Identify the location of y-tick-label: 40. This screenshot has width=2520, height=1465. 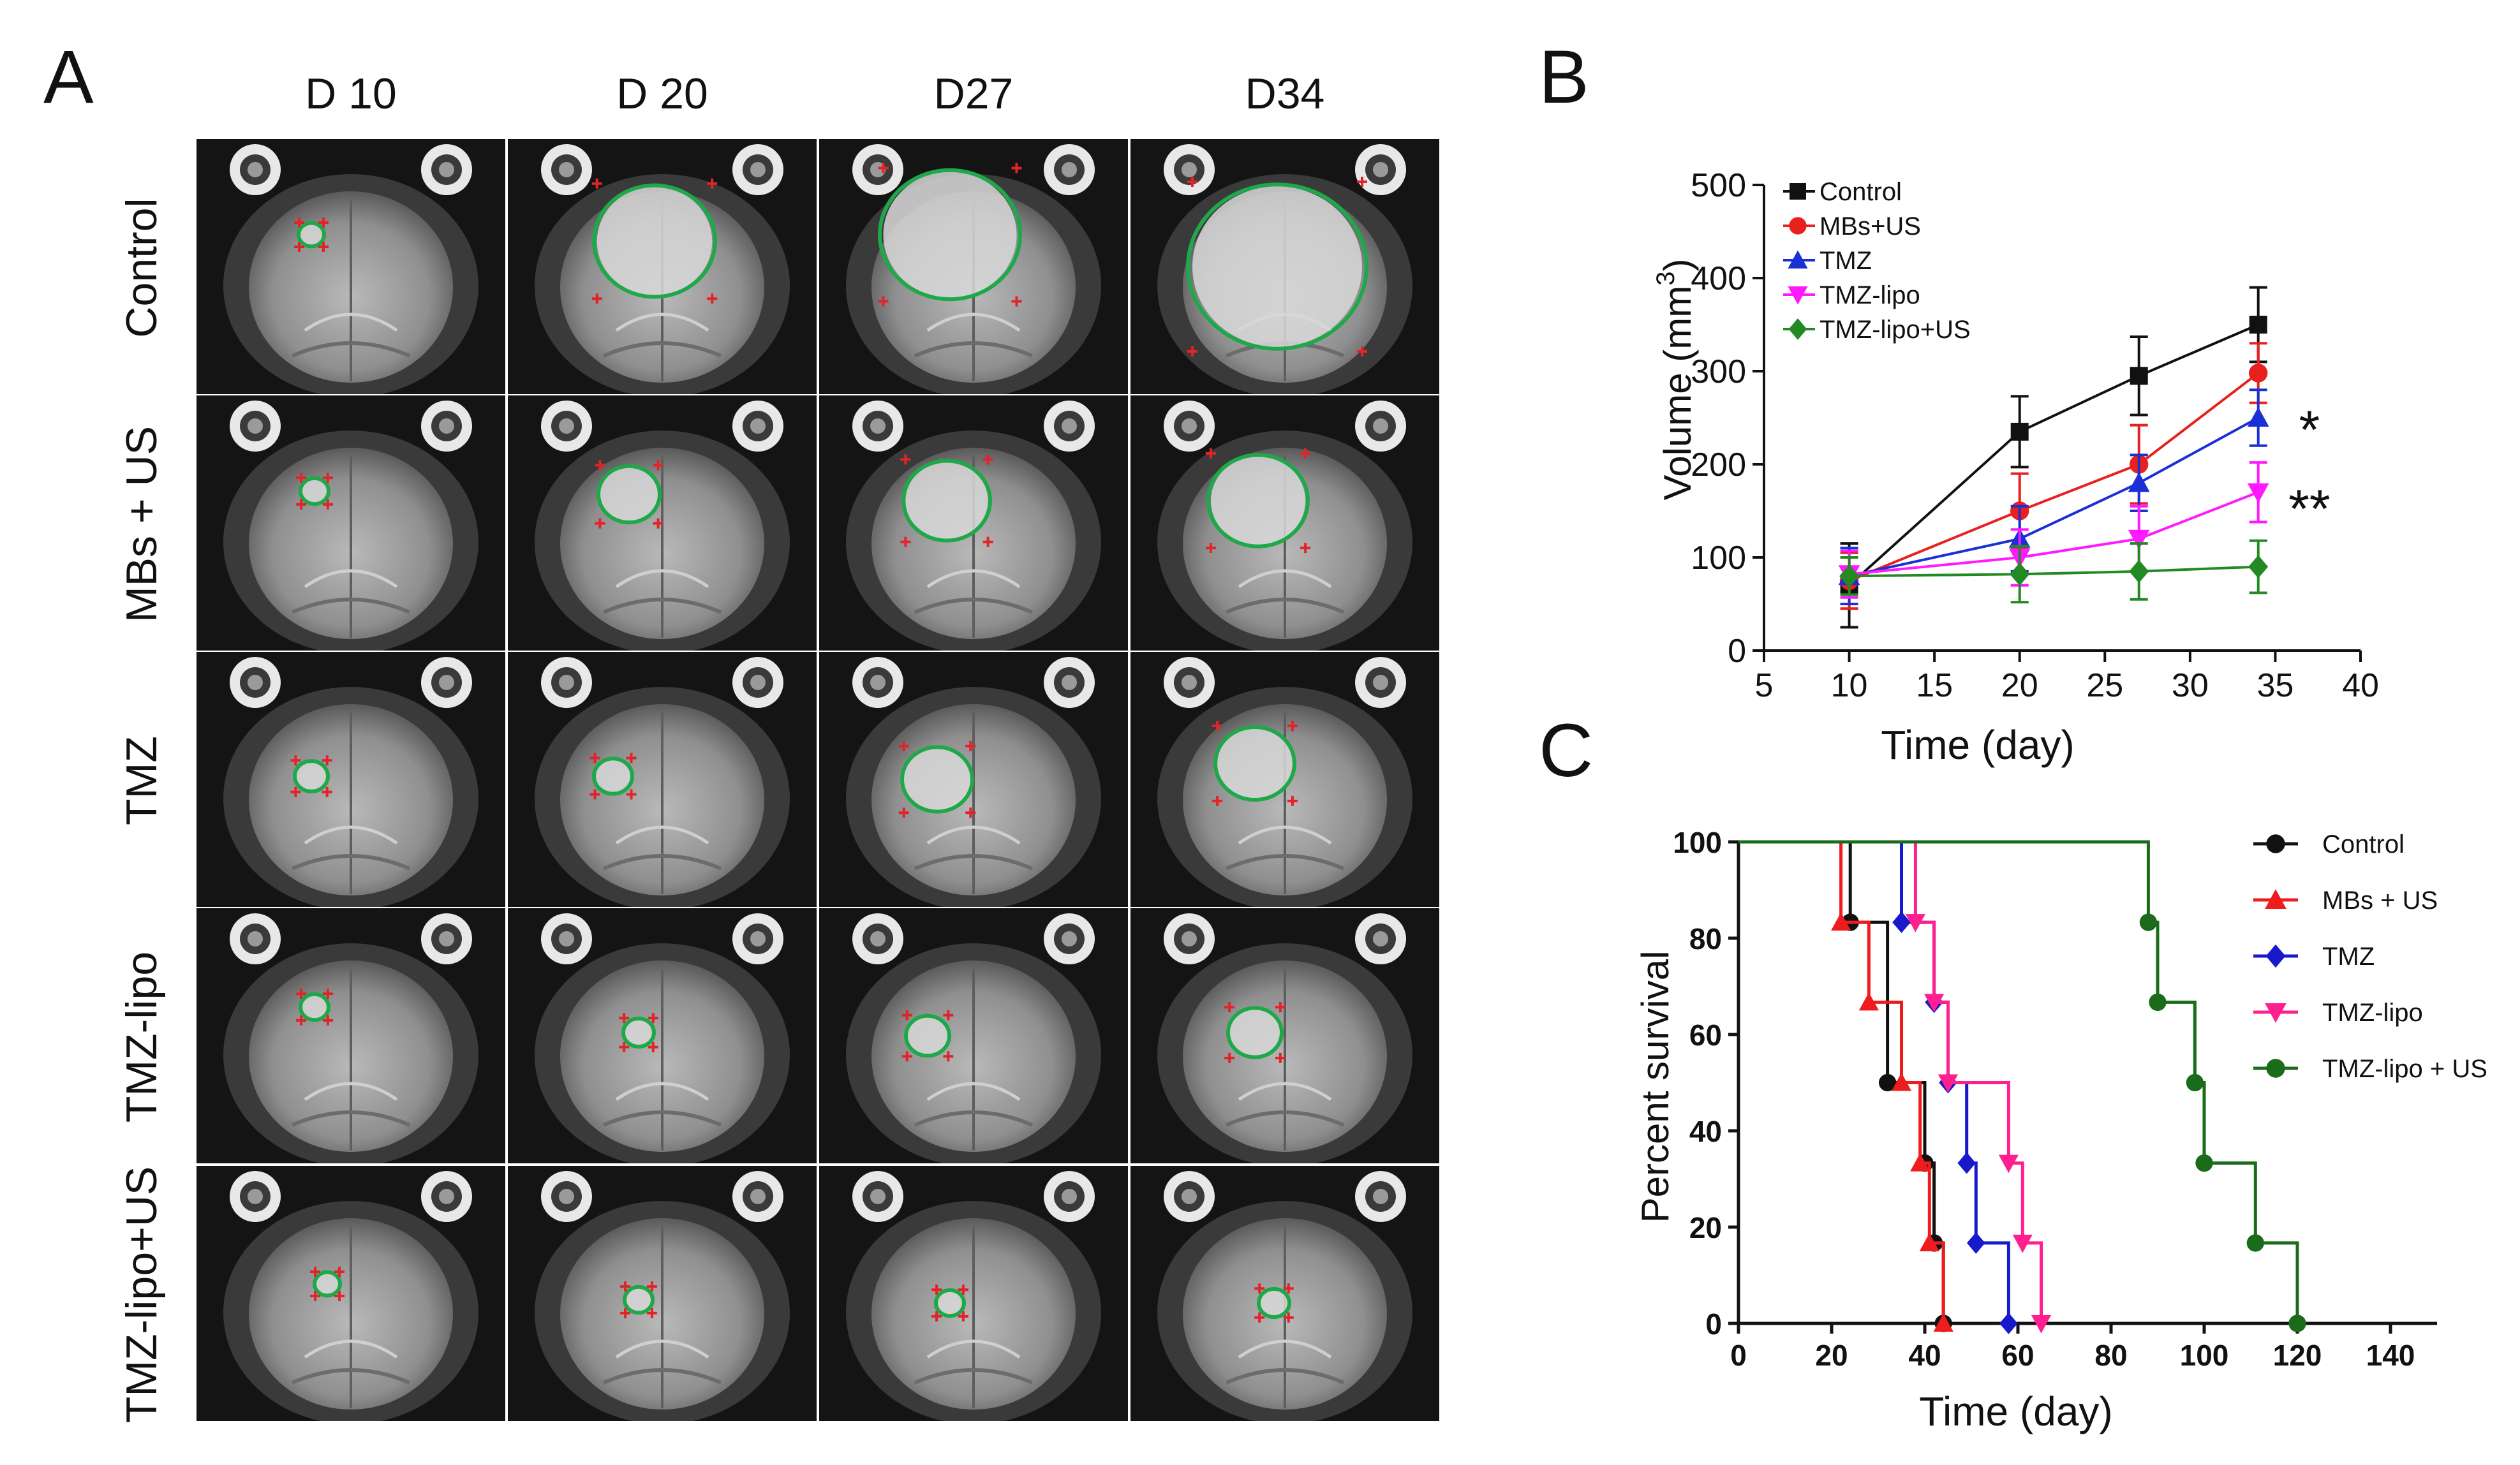
(1705, 1131).